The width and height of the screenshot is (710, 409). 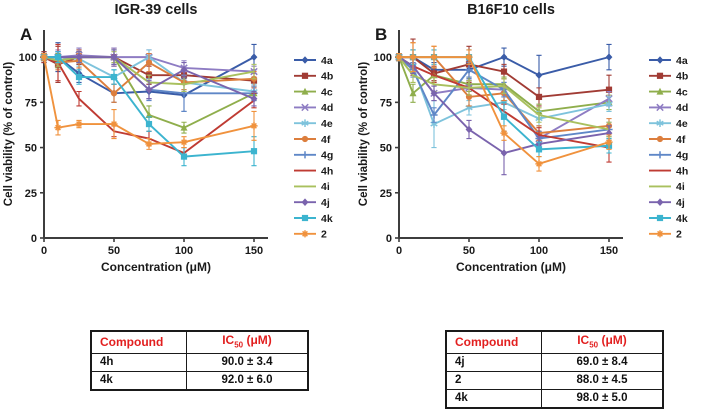 I want to click on ic50-header: IC50 (μM), so click(x=247, y=342).